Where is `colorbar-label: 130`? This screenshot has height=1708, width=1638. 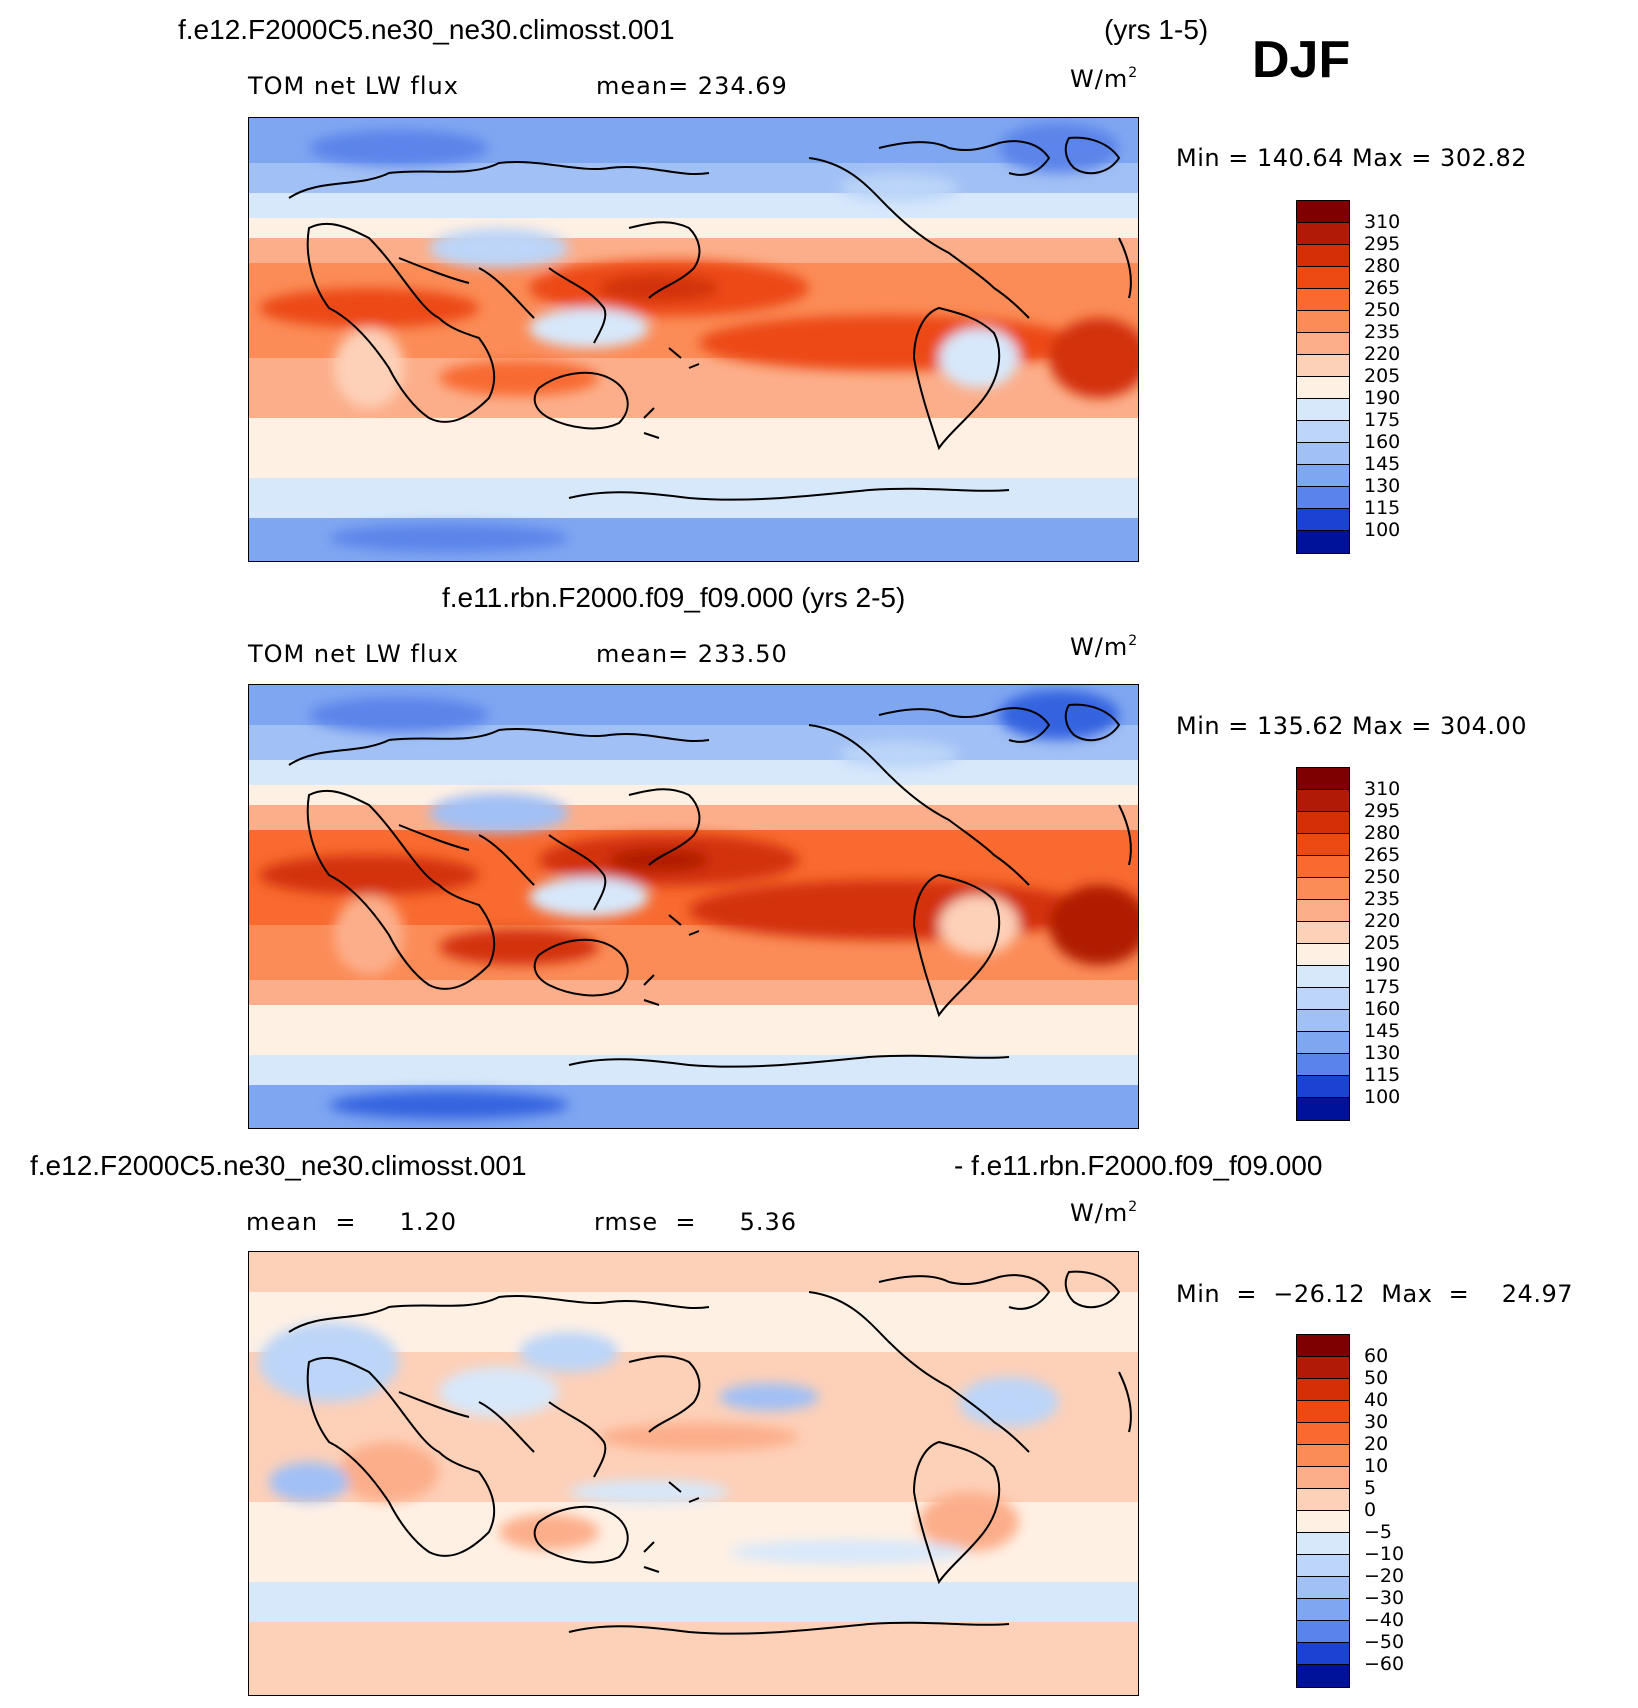 colorbar-label: 130 is located at coordinates (1382, 486).